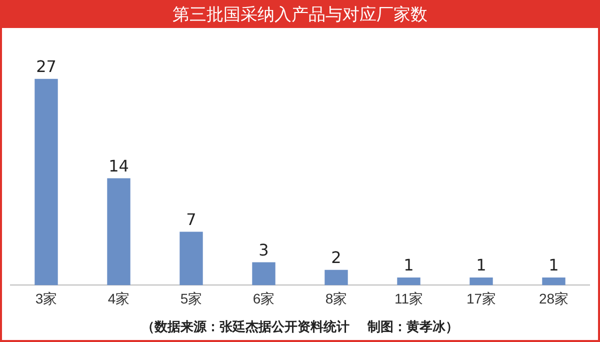  I want to click on data-label: 14, so click(118, 166).